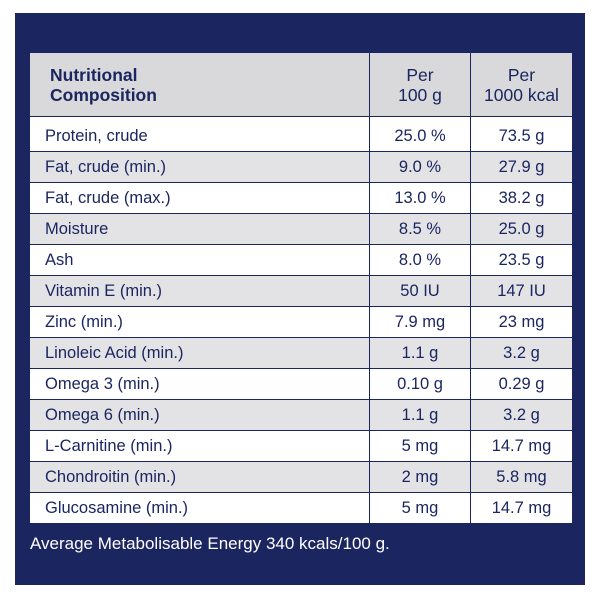 This screenshot has width=600, height=600. I want to click on header-composition-line2: Composition, so click(103, 94).